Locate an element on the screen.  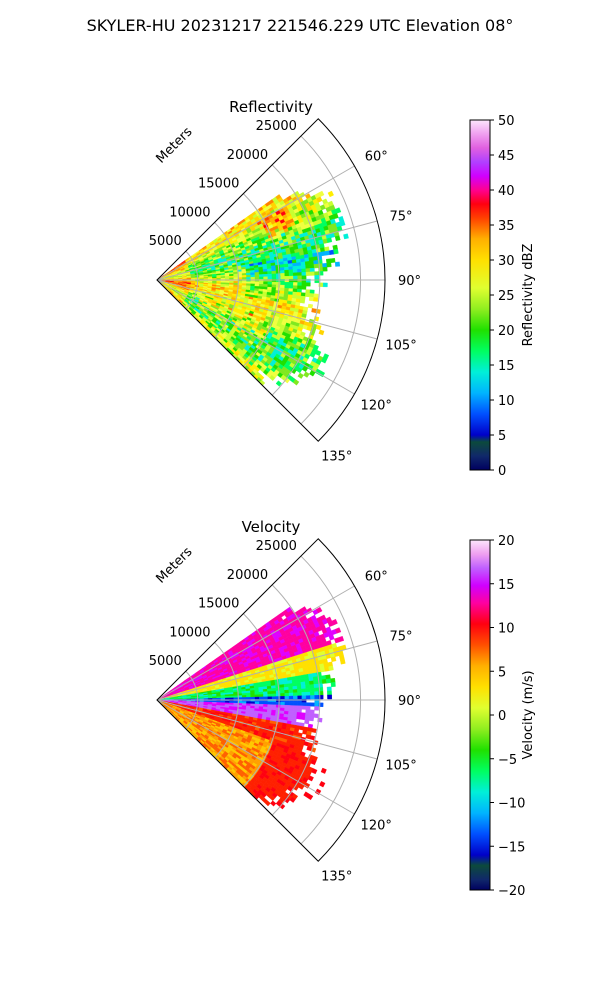
colorbar-tick-label: 20 is located at coordinates (506, 331).